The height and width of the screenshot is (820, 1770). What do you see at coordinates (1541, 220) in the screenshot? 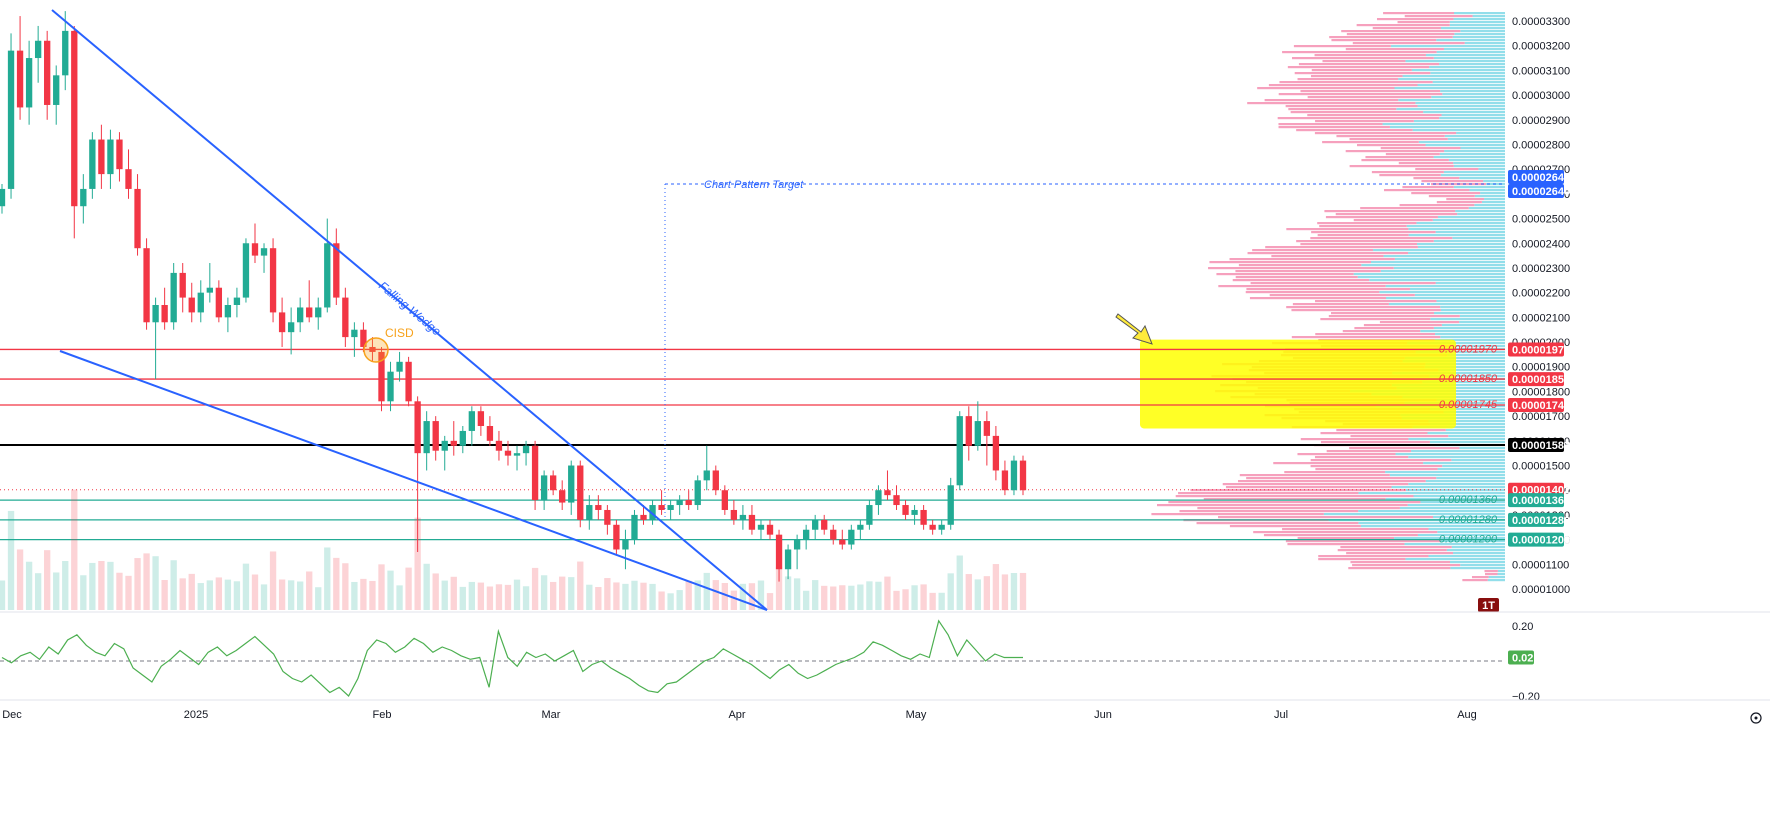
I see `price-tick-label: 0.00002500` at bounding box center [1541, 220].